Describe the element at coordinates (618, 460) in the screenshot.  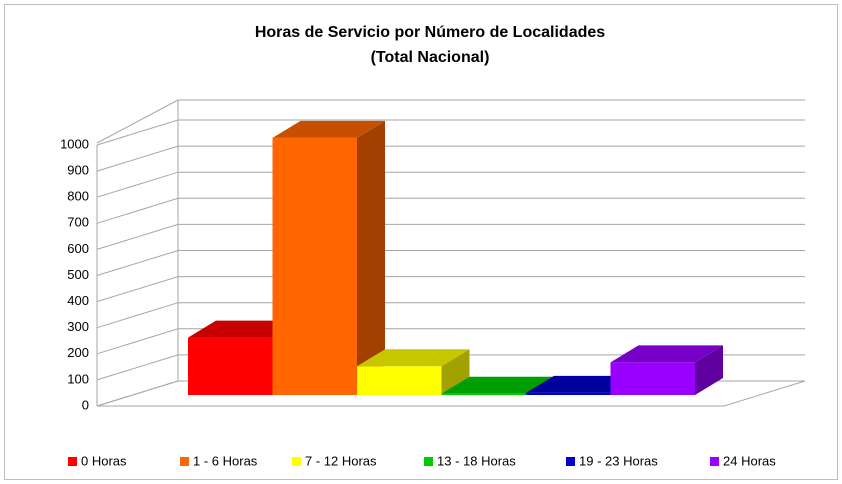
I see `legend-label: 19 - 23 Horas` at that location.